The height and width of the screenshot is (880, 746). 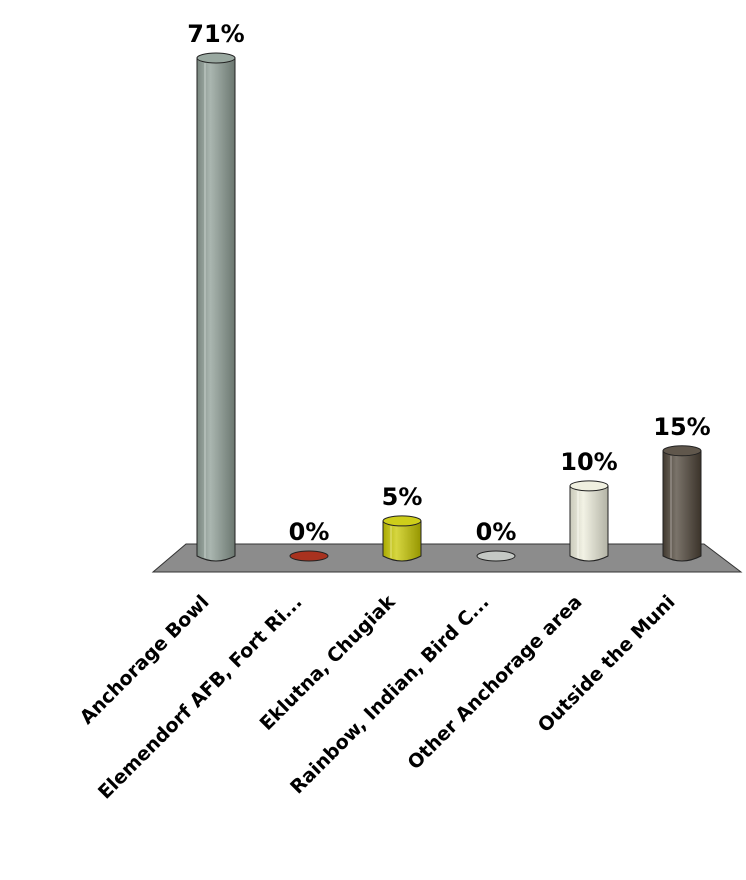 What do you see at coordinates (402, 497) in the screenshot?
I see `value-label: 5%` at bounding box center [402, 497].